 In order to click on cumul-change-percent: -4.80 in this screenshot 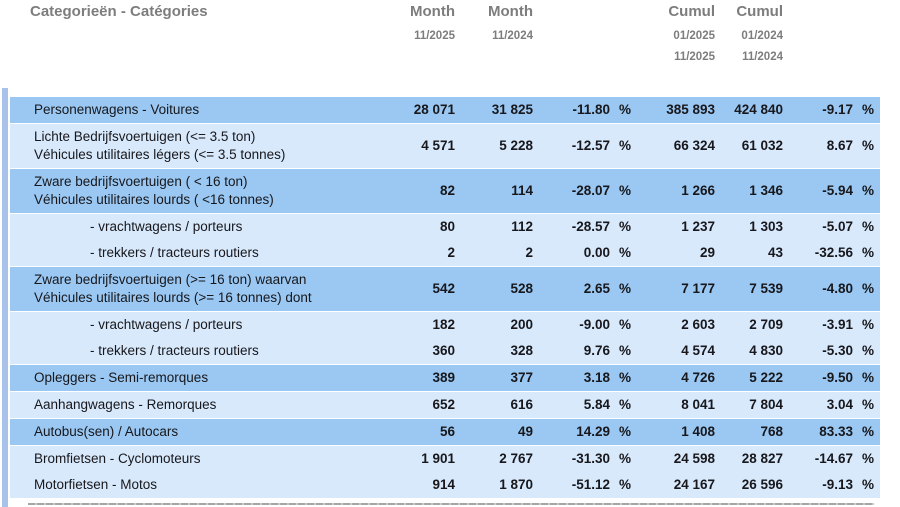, I will do `click(837, 288)`.